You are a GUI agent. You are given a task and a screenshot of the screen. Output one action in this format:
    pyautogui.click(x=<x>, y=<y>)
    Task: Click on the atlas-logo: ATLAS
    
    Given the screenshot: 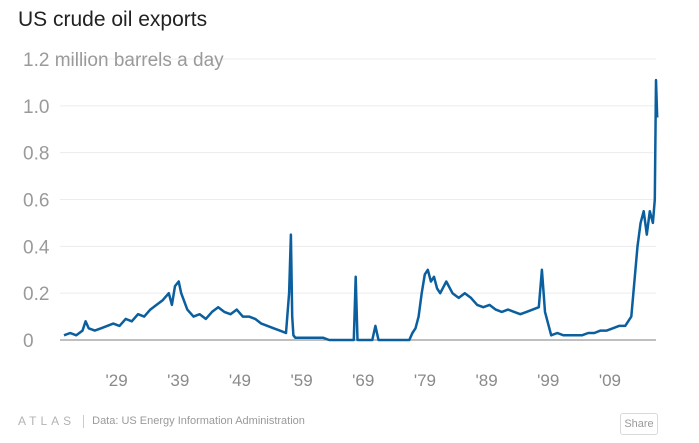 What is the action you would take?
    pyautogui.click(x=47, y=421)
    